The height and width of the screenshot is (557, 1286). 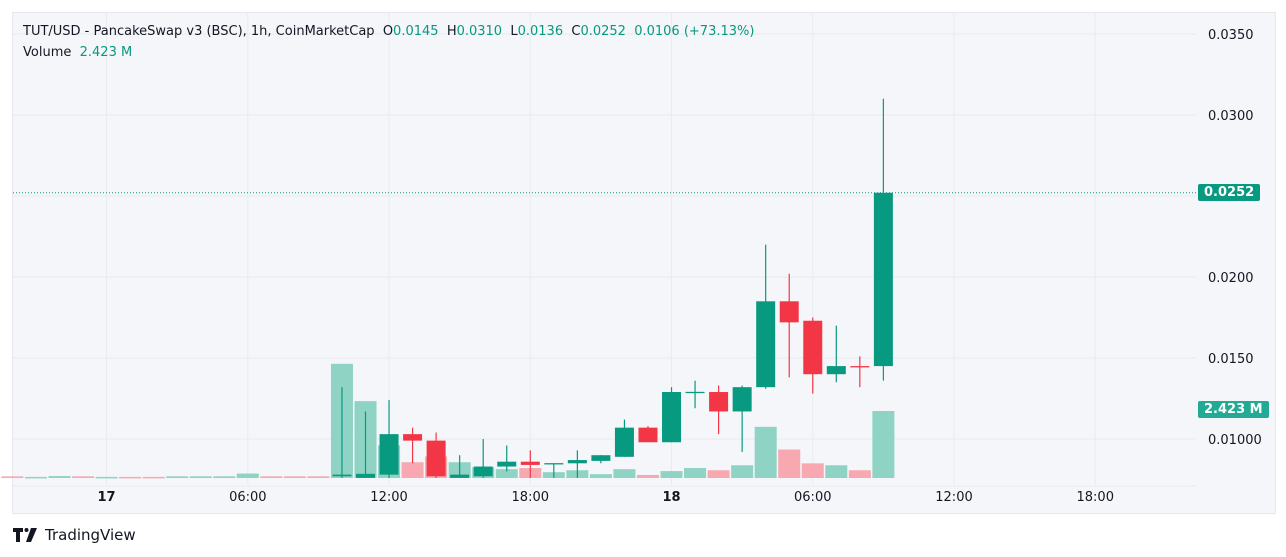 What do you see at coordinates (603, 31) in the screenshot?
I see `close-value: 0.0252` at bounding box center [603, 31].